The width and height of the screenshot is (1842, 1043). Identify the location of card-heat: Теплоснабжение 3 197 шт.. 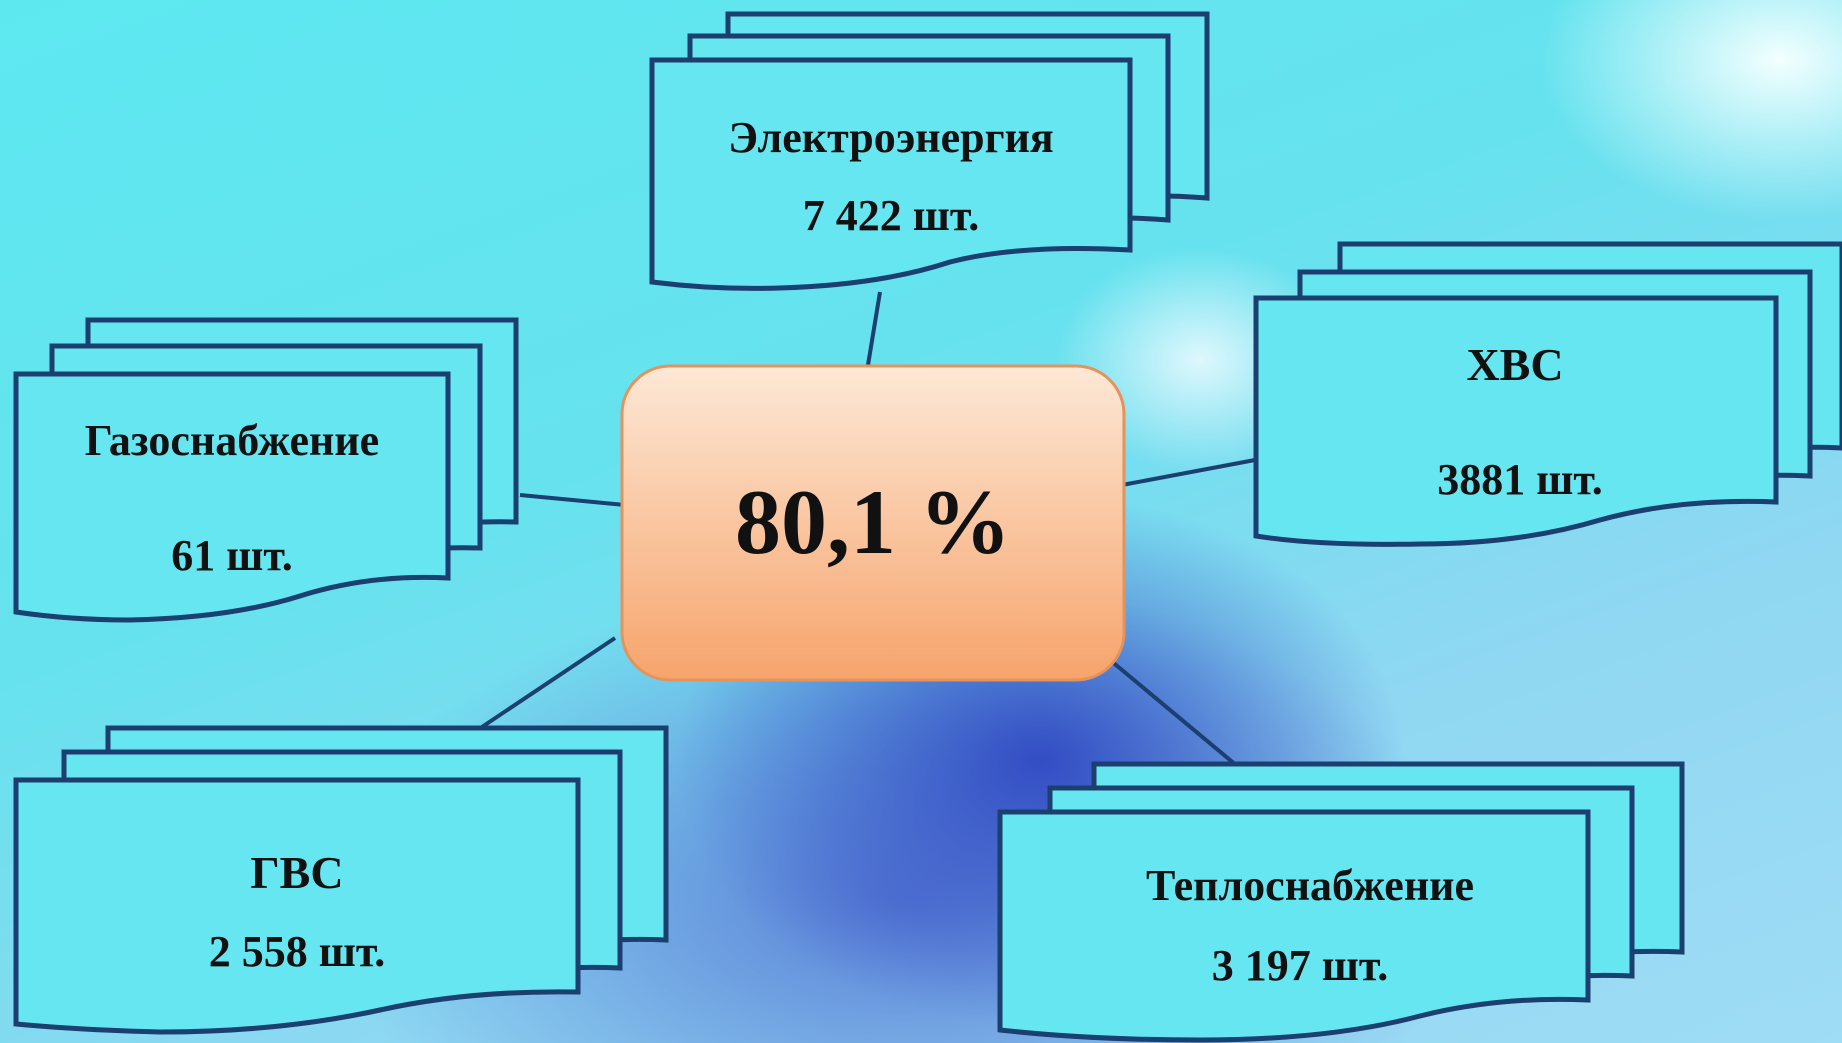
(1341, 902).